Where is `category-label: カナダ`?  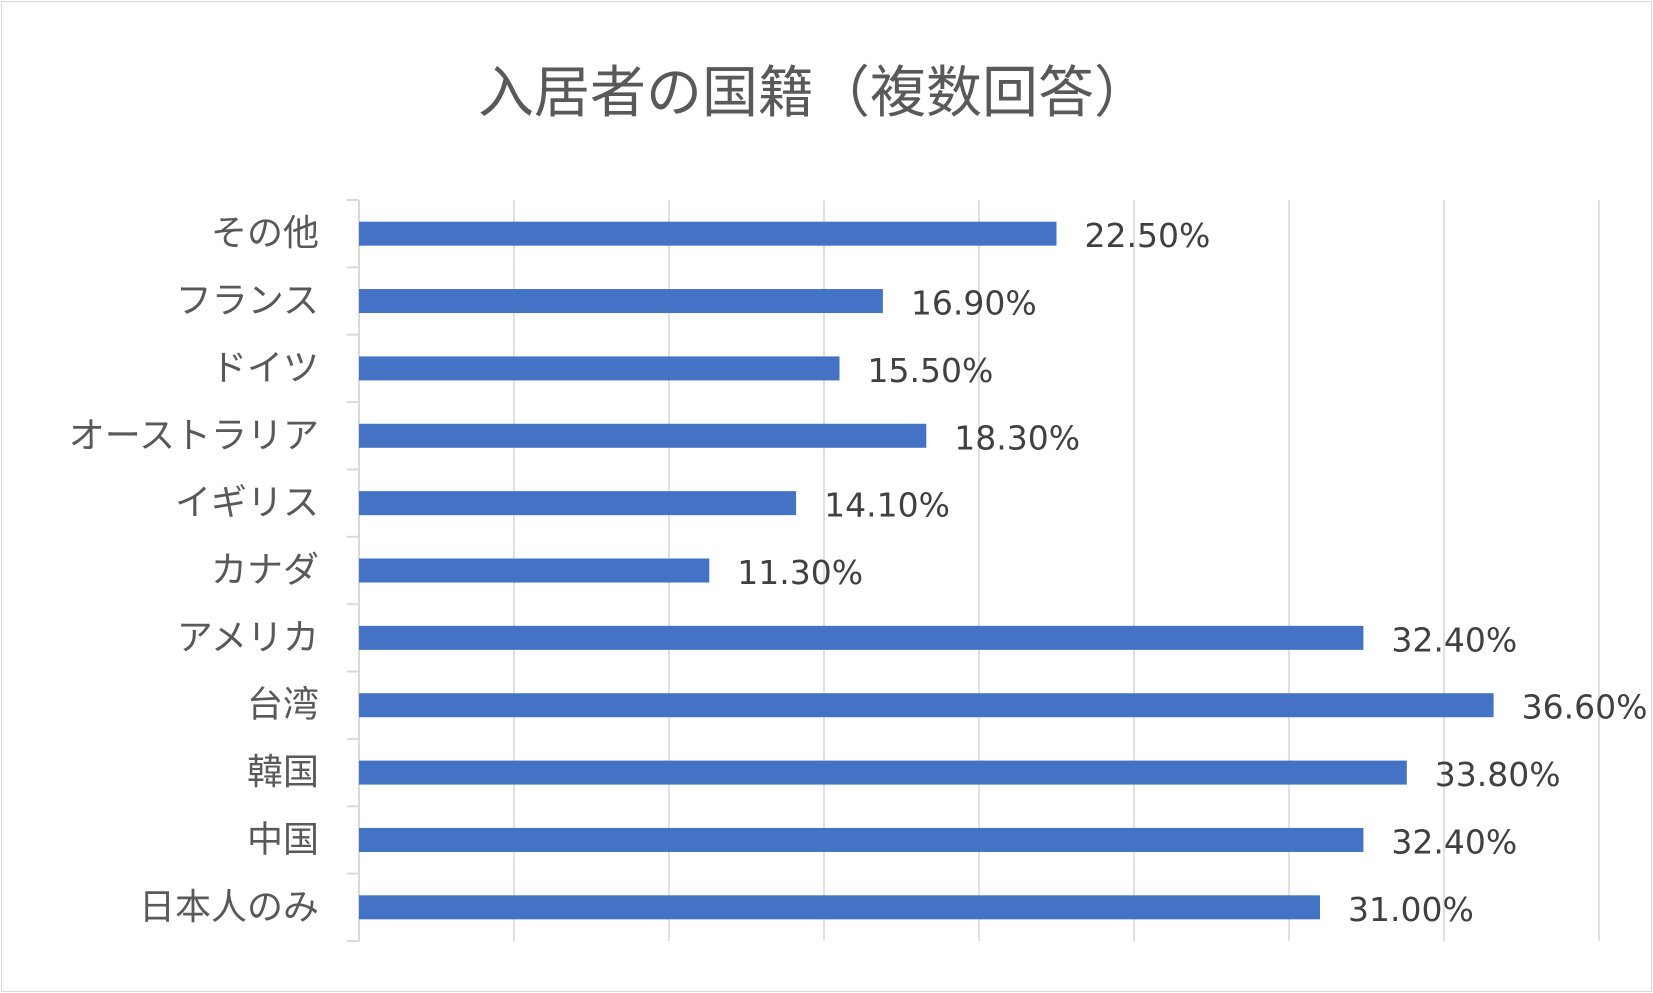 category-label: カナダ is located at coordinates (265, 570).